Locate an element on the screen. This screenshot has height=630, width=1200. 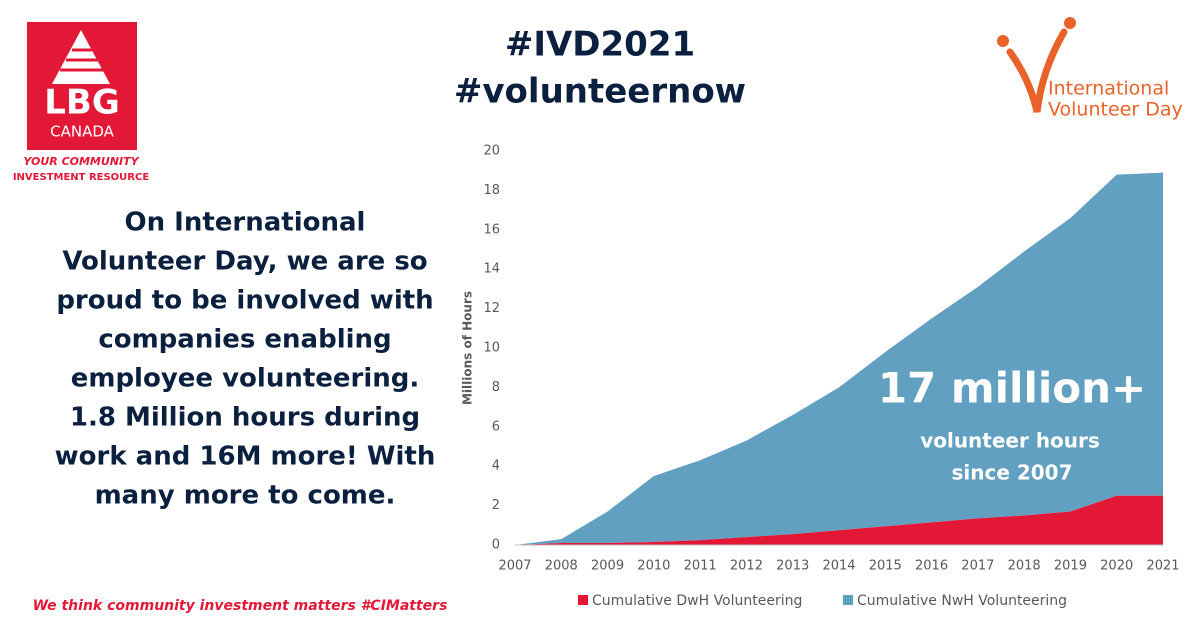
body-line: On International is located at coordinates (245, 223).